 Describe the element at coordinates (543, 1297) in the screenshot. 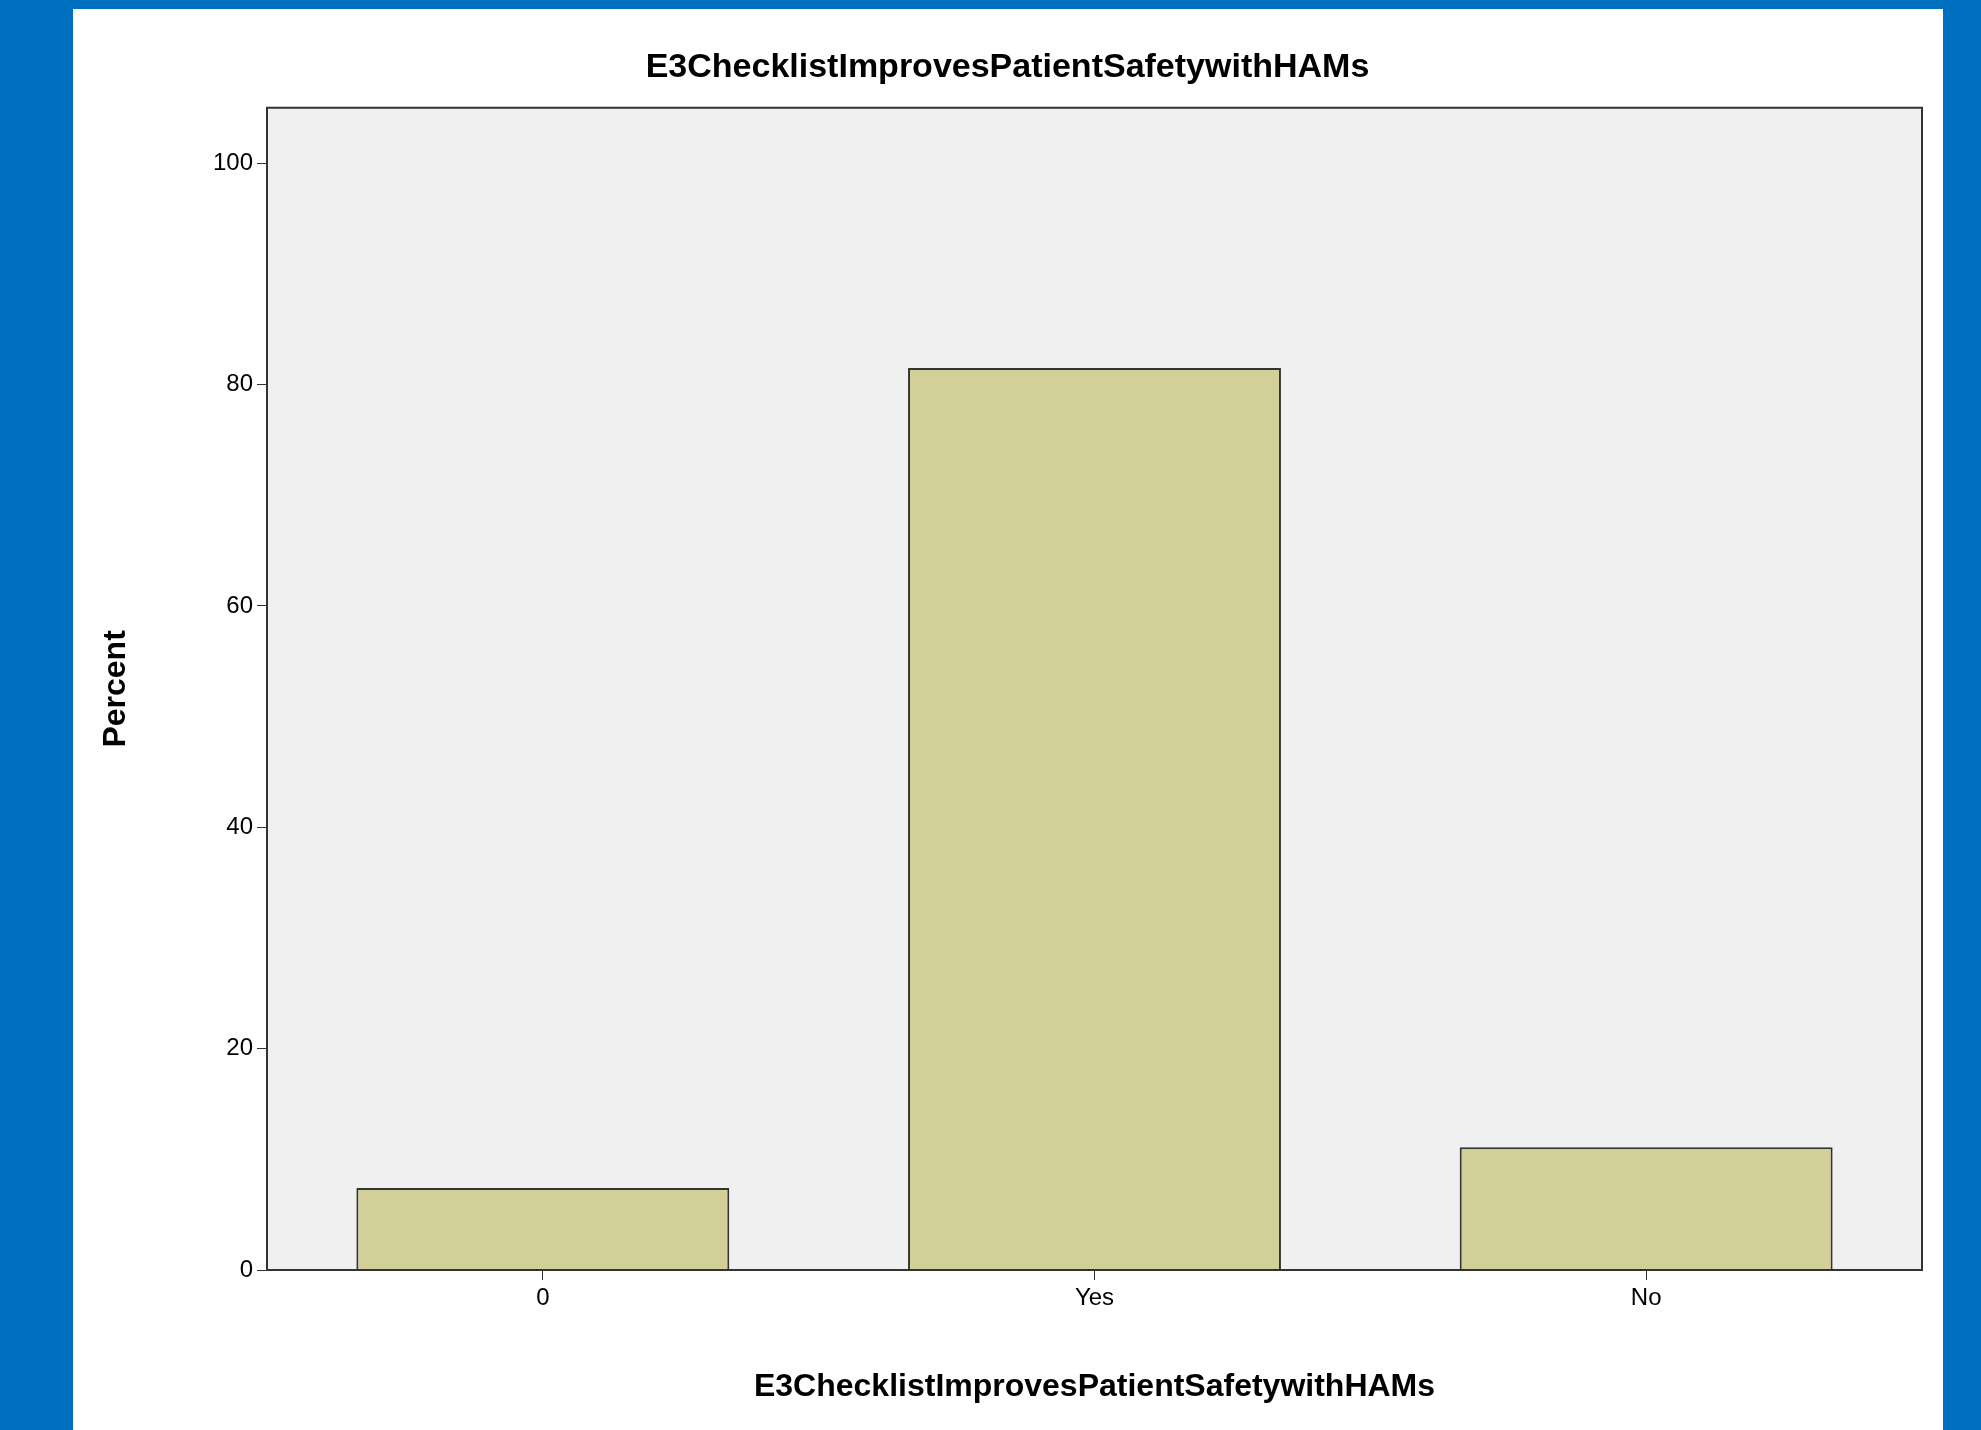

I see `x-tick-label: 0` at that location.